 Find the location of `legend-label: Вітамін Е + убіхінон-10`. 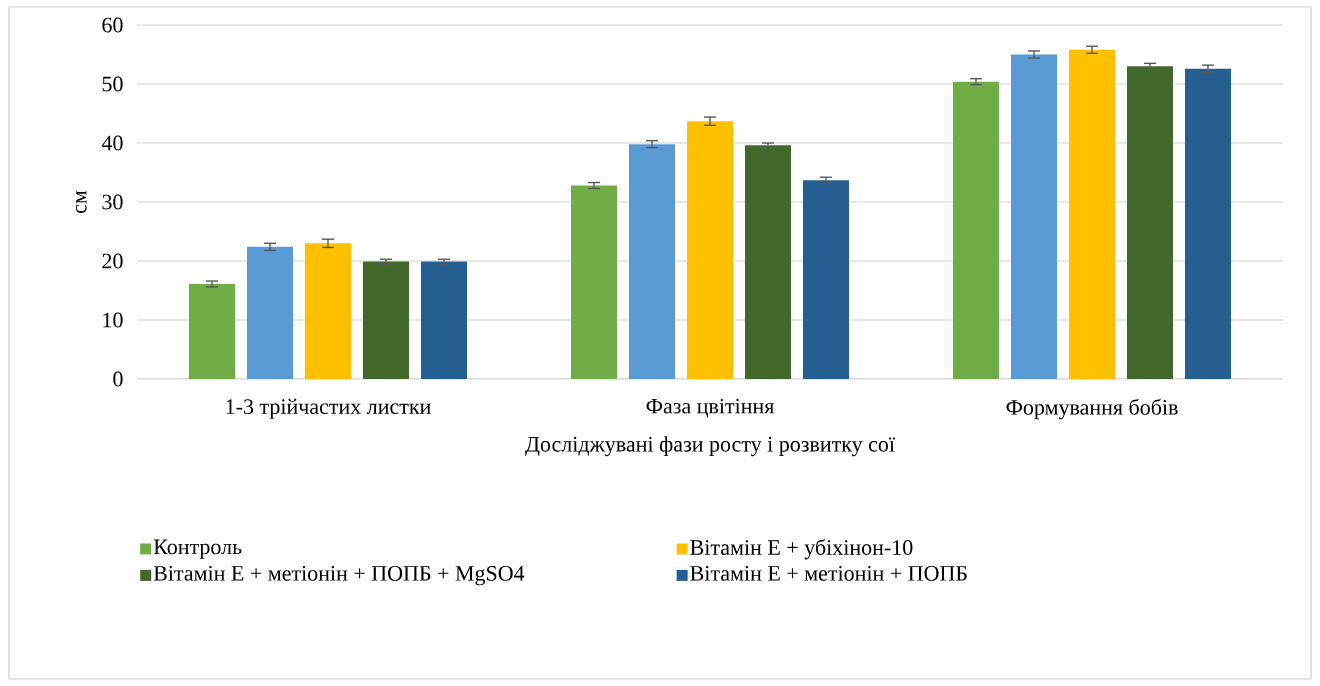

legend-label: Вітамін Е + убіхінон-10 is located at coordinates (801, 549).